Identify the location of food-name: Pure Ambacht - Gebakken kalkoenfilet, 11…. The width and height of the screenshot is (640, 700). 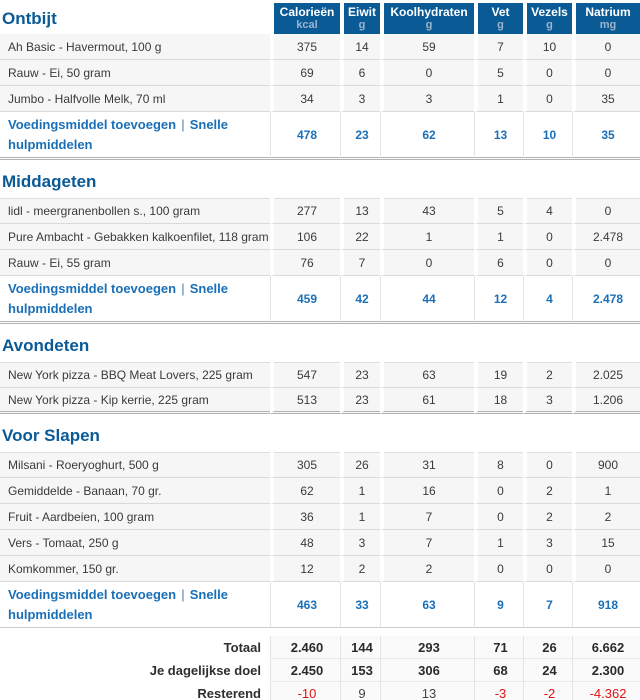
(135, 237).